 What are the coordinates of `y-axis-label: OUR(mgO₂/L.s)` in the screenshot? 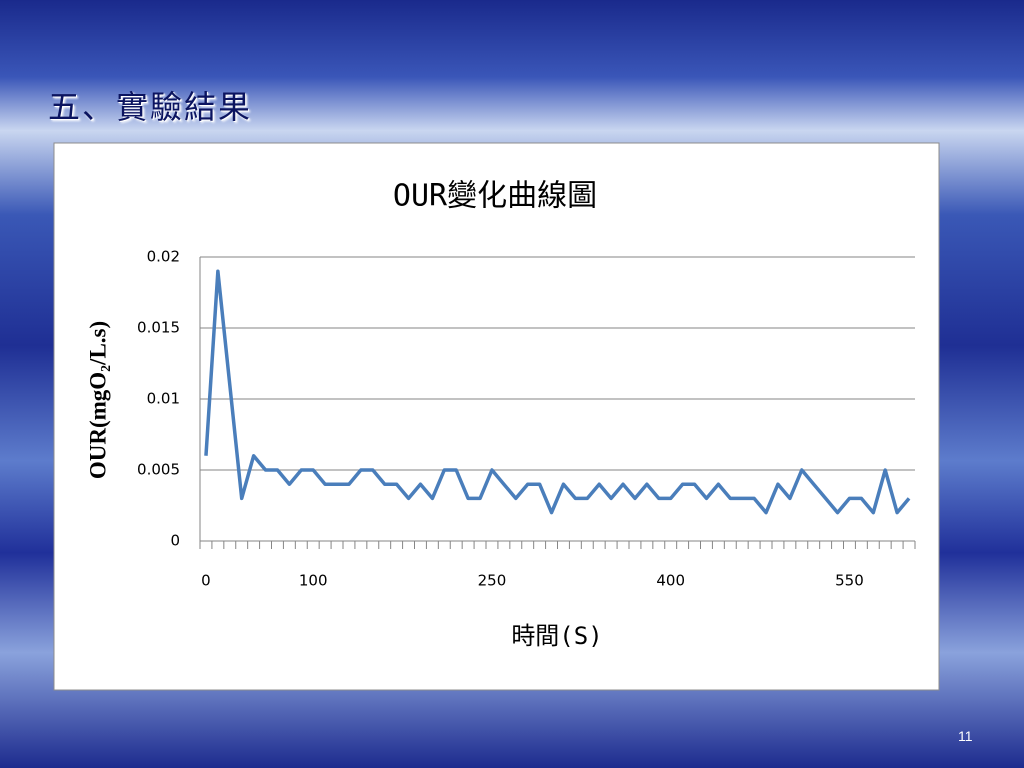 It's located at (97, 400).